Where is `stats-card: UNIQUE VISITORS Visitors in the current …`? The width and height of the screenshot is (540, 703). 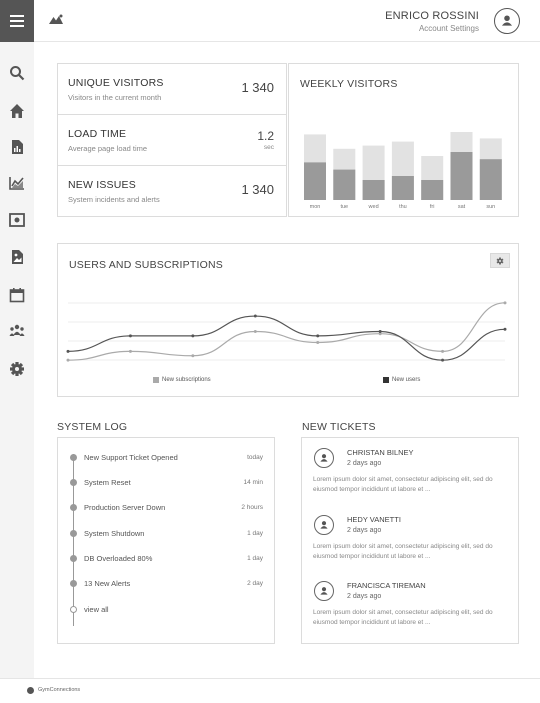
stats-card: UNIQUE VISITORS Visitors in the current … is located at coordinates (172, 140).